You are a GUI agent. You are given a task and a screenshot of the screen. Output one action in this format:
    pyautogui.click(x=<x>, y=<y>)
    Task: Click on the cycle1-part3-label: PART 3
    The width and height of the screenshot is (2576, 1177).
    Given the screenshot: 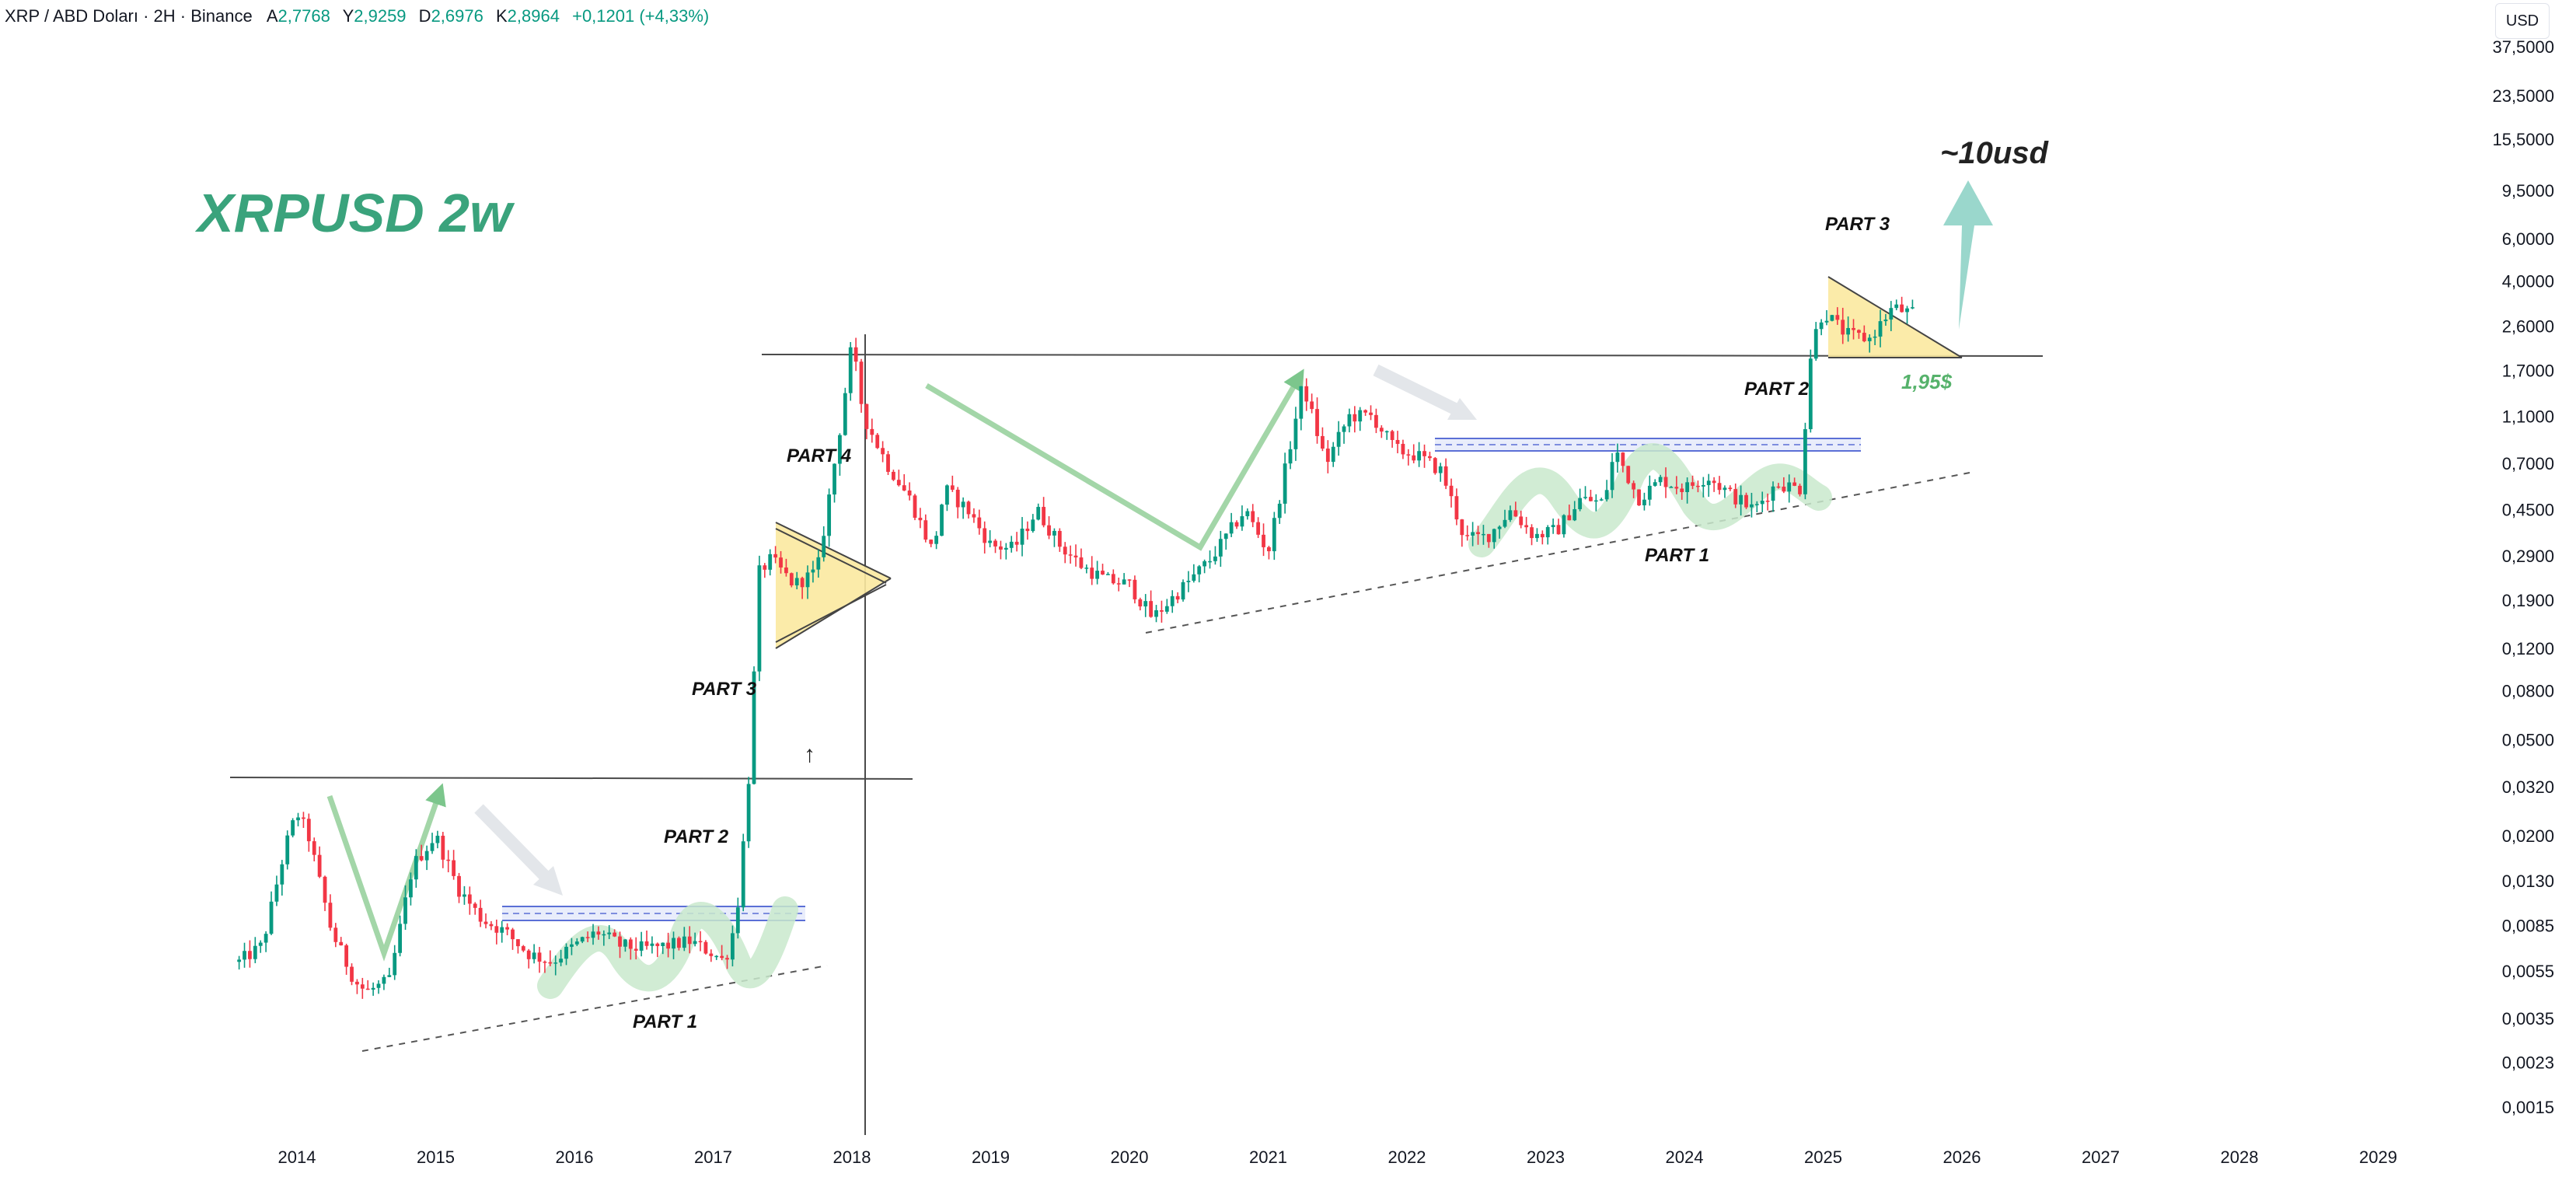 What is the action you would take?
    pyautogui.click(x=725, y=689)
    